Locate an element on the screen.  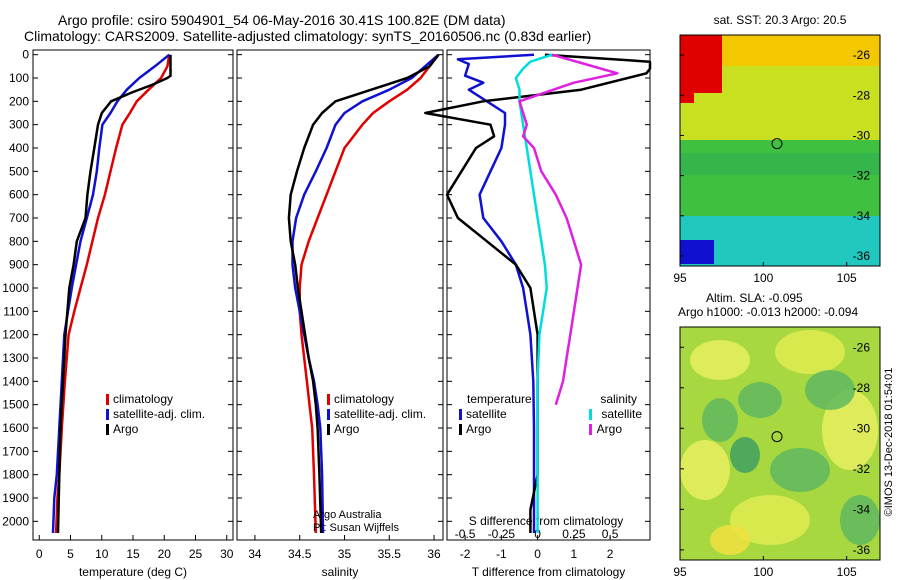
x-tick-label-temperature-5: 25 is located at coordinates (196, 554).